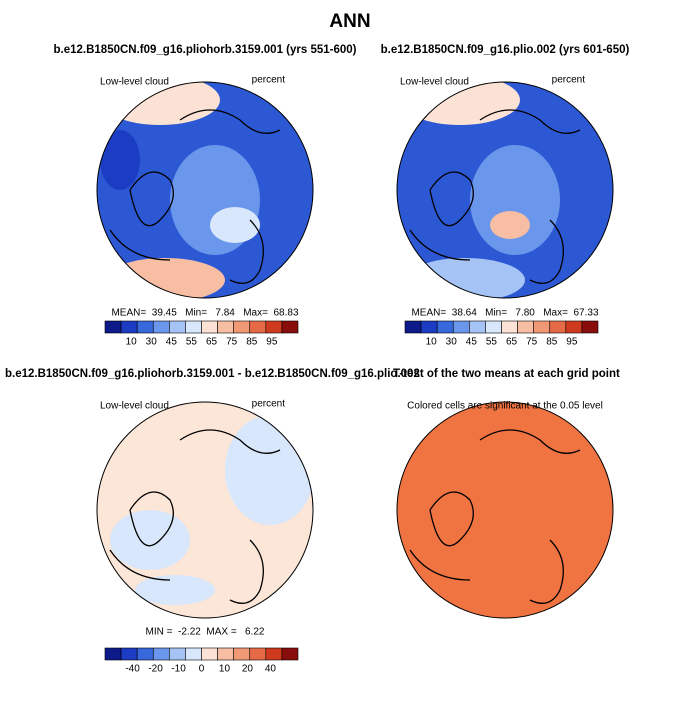  I want to click on figure-title: ANN, so click(349, 21).